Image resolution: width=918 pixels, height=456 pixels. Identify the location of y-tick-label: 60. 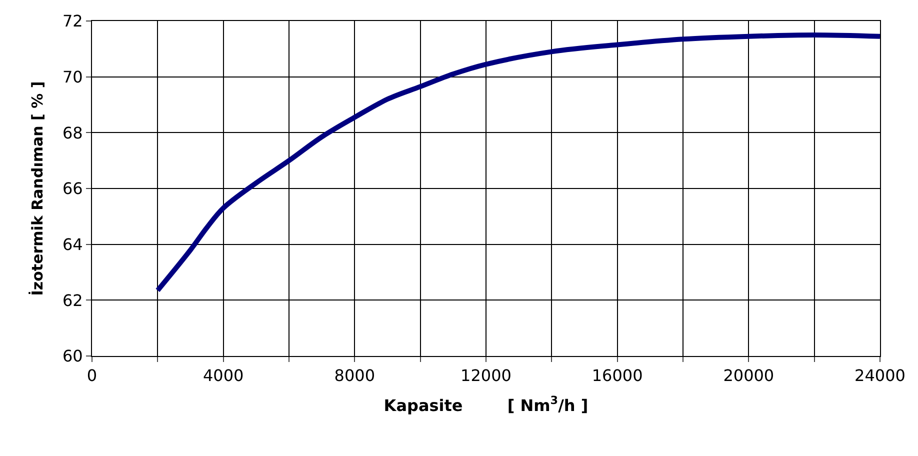
(72, 356).